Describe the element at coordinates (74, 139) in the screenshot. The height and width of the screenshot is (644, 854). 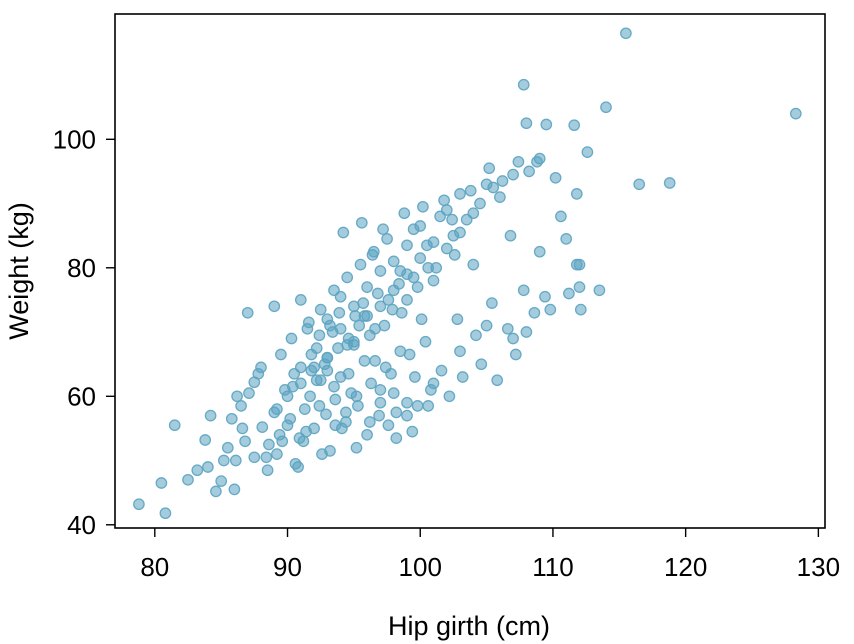
I see `y-tick-label: 100` at that location.